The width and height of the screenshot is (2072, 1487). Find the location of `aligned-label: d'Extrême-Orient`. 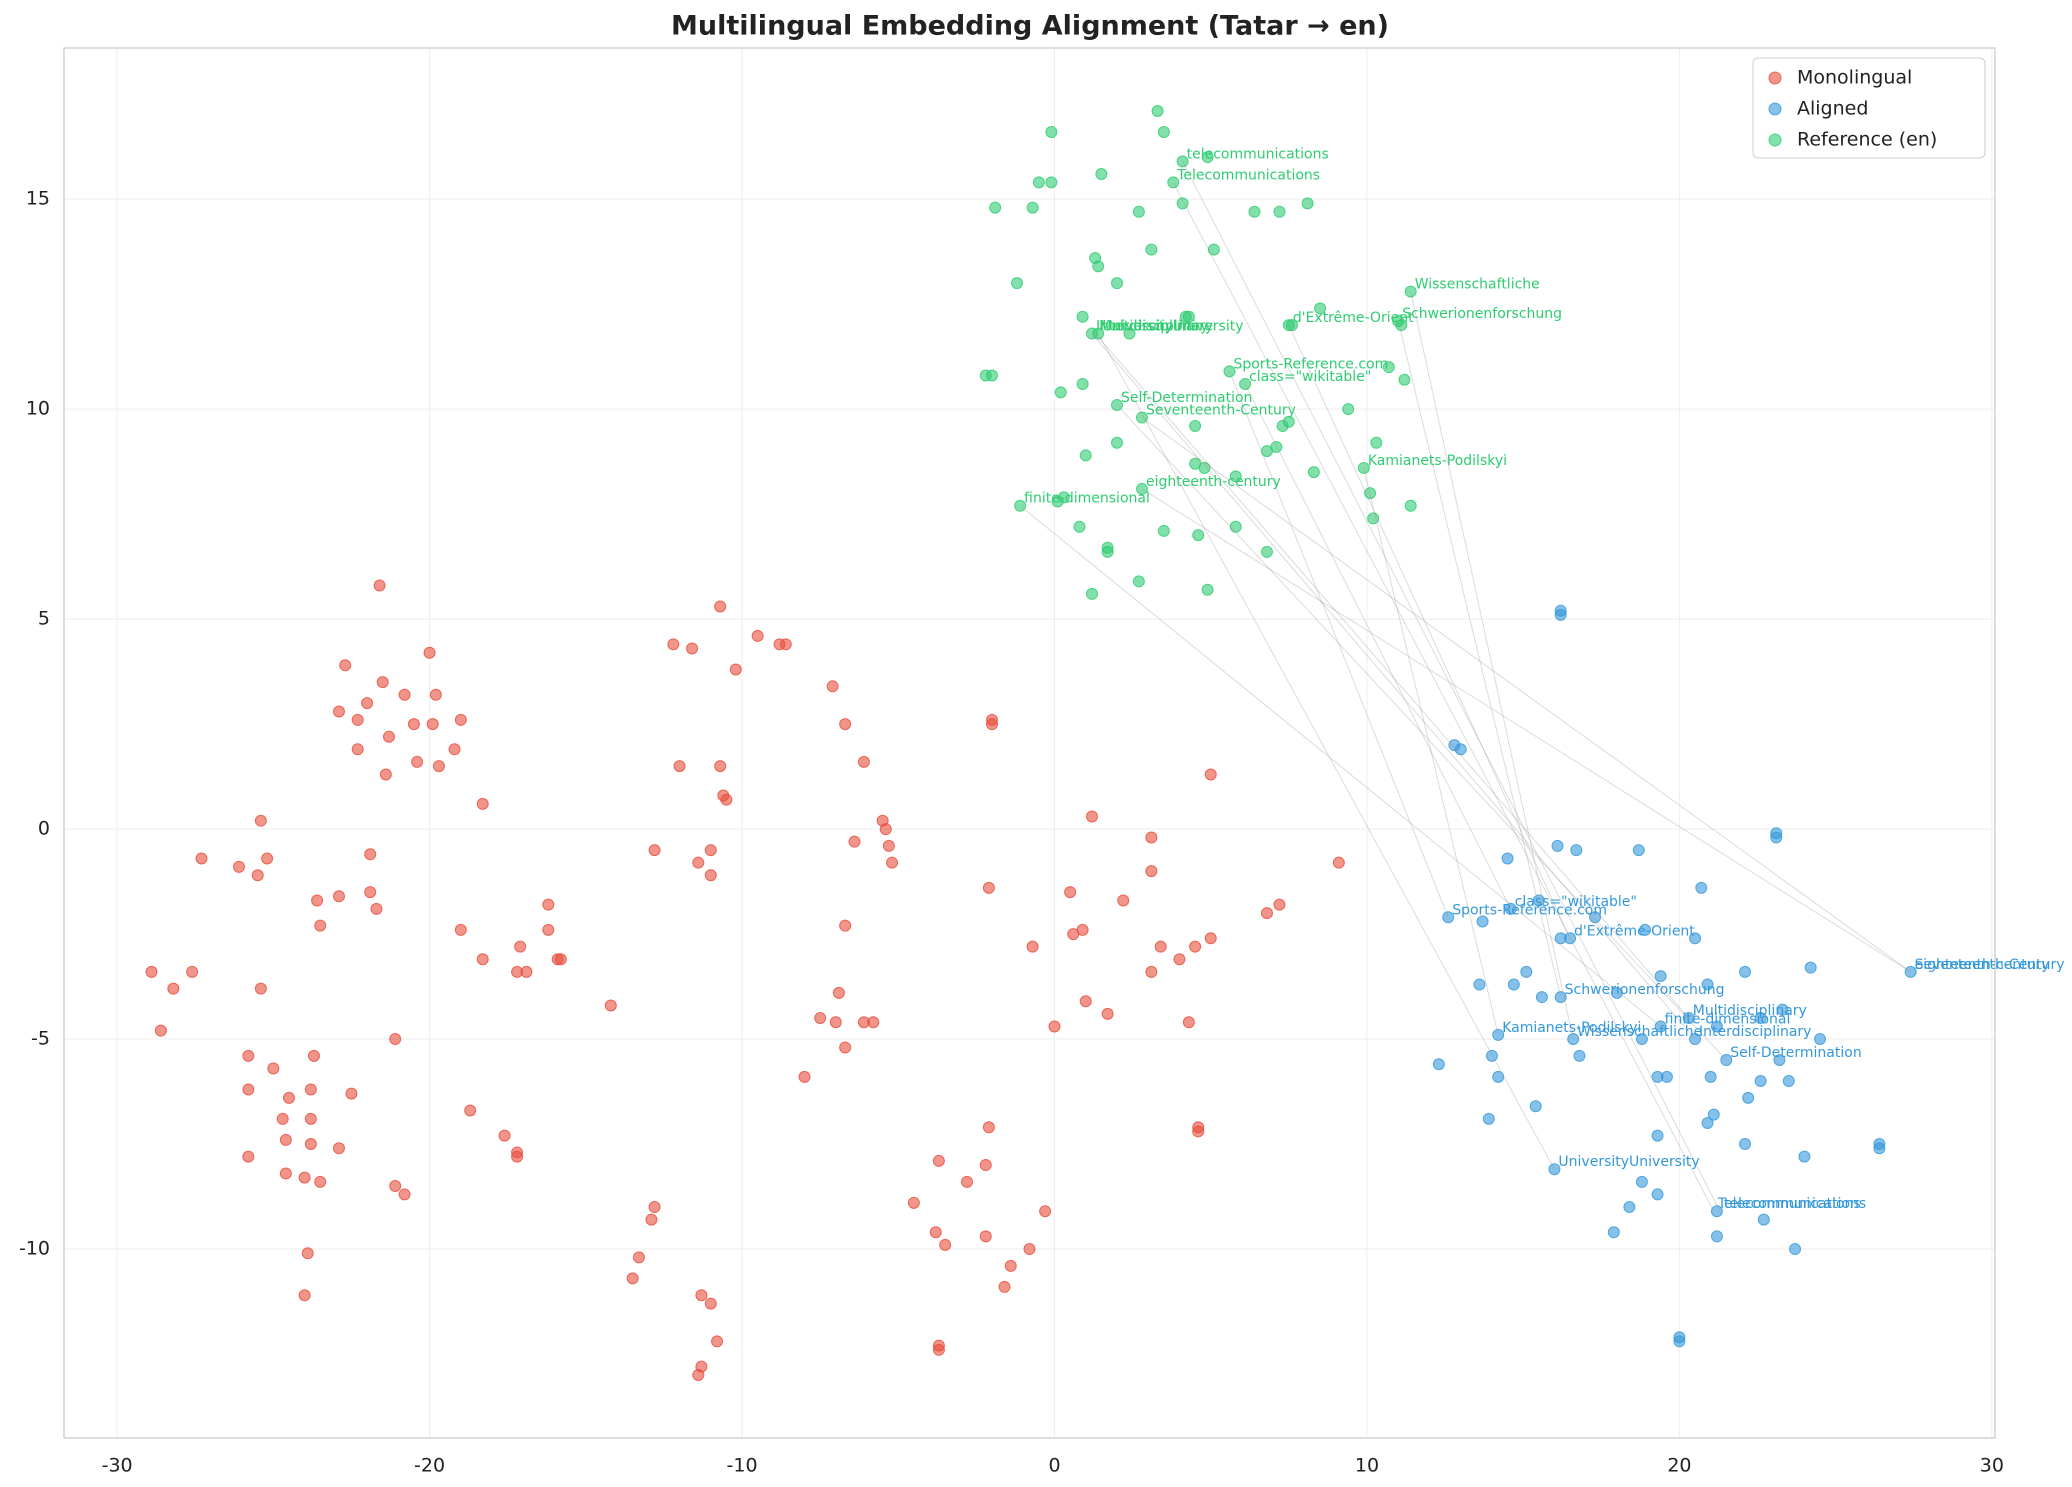

aligned-label: d'Extrême-Orient is located at coordinates (1634, 931).